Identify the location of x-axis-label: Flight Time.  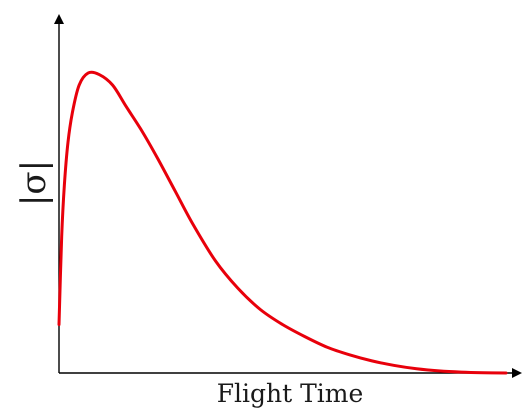
(290, 393).